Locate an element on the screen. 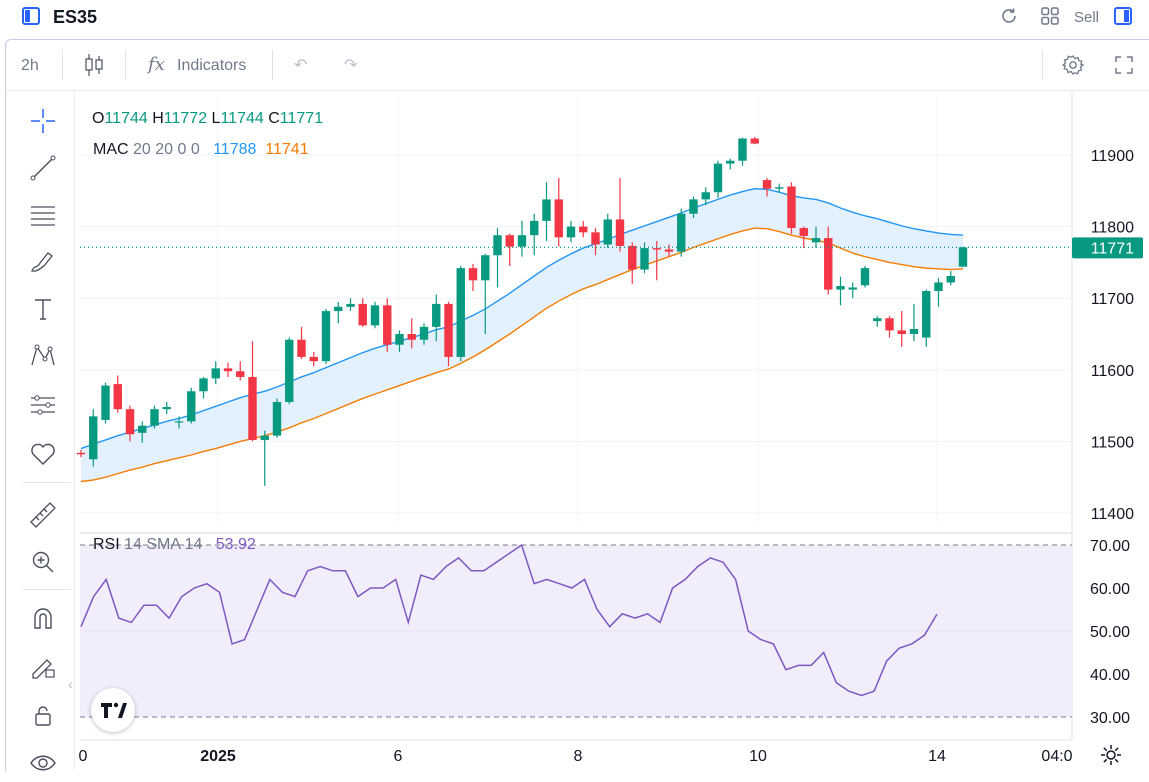  fullscreen-icon is located at coordinates (1124, 65).